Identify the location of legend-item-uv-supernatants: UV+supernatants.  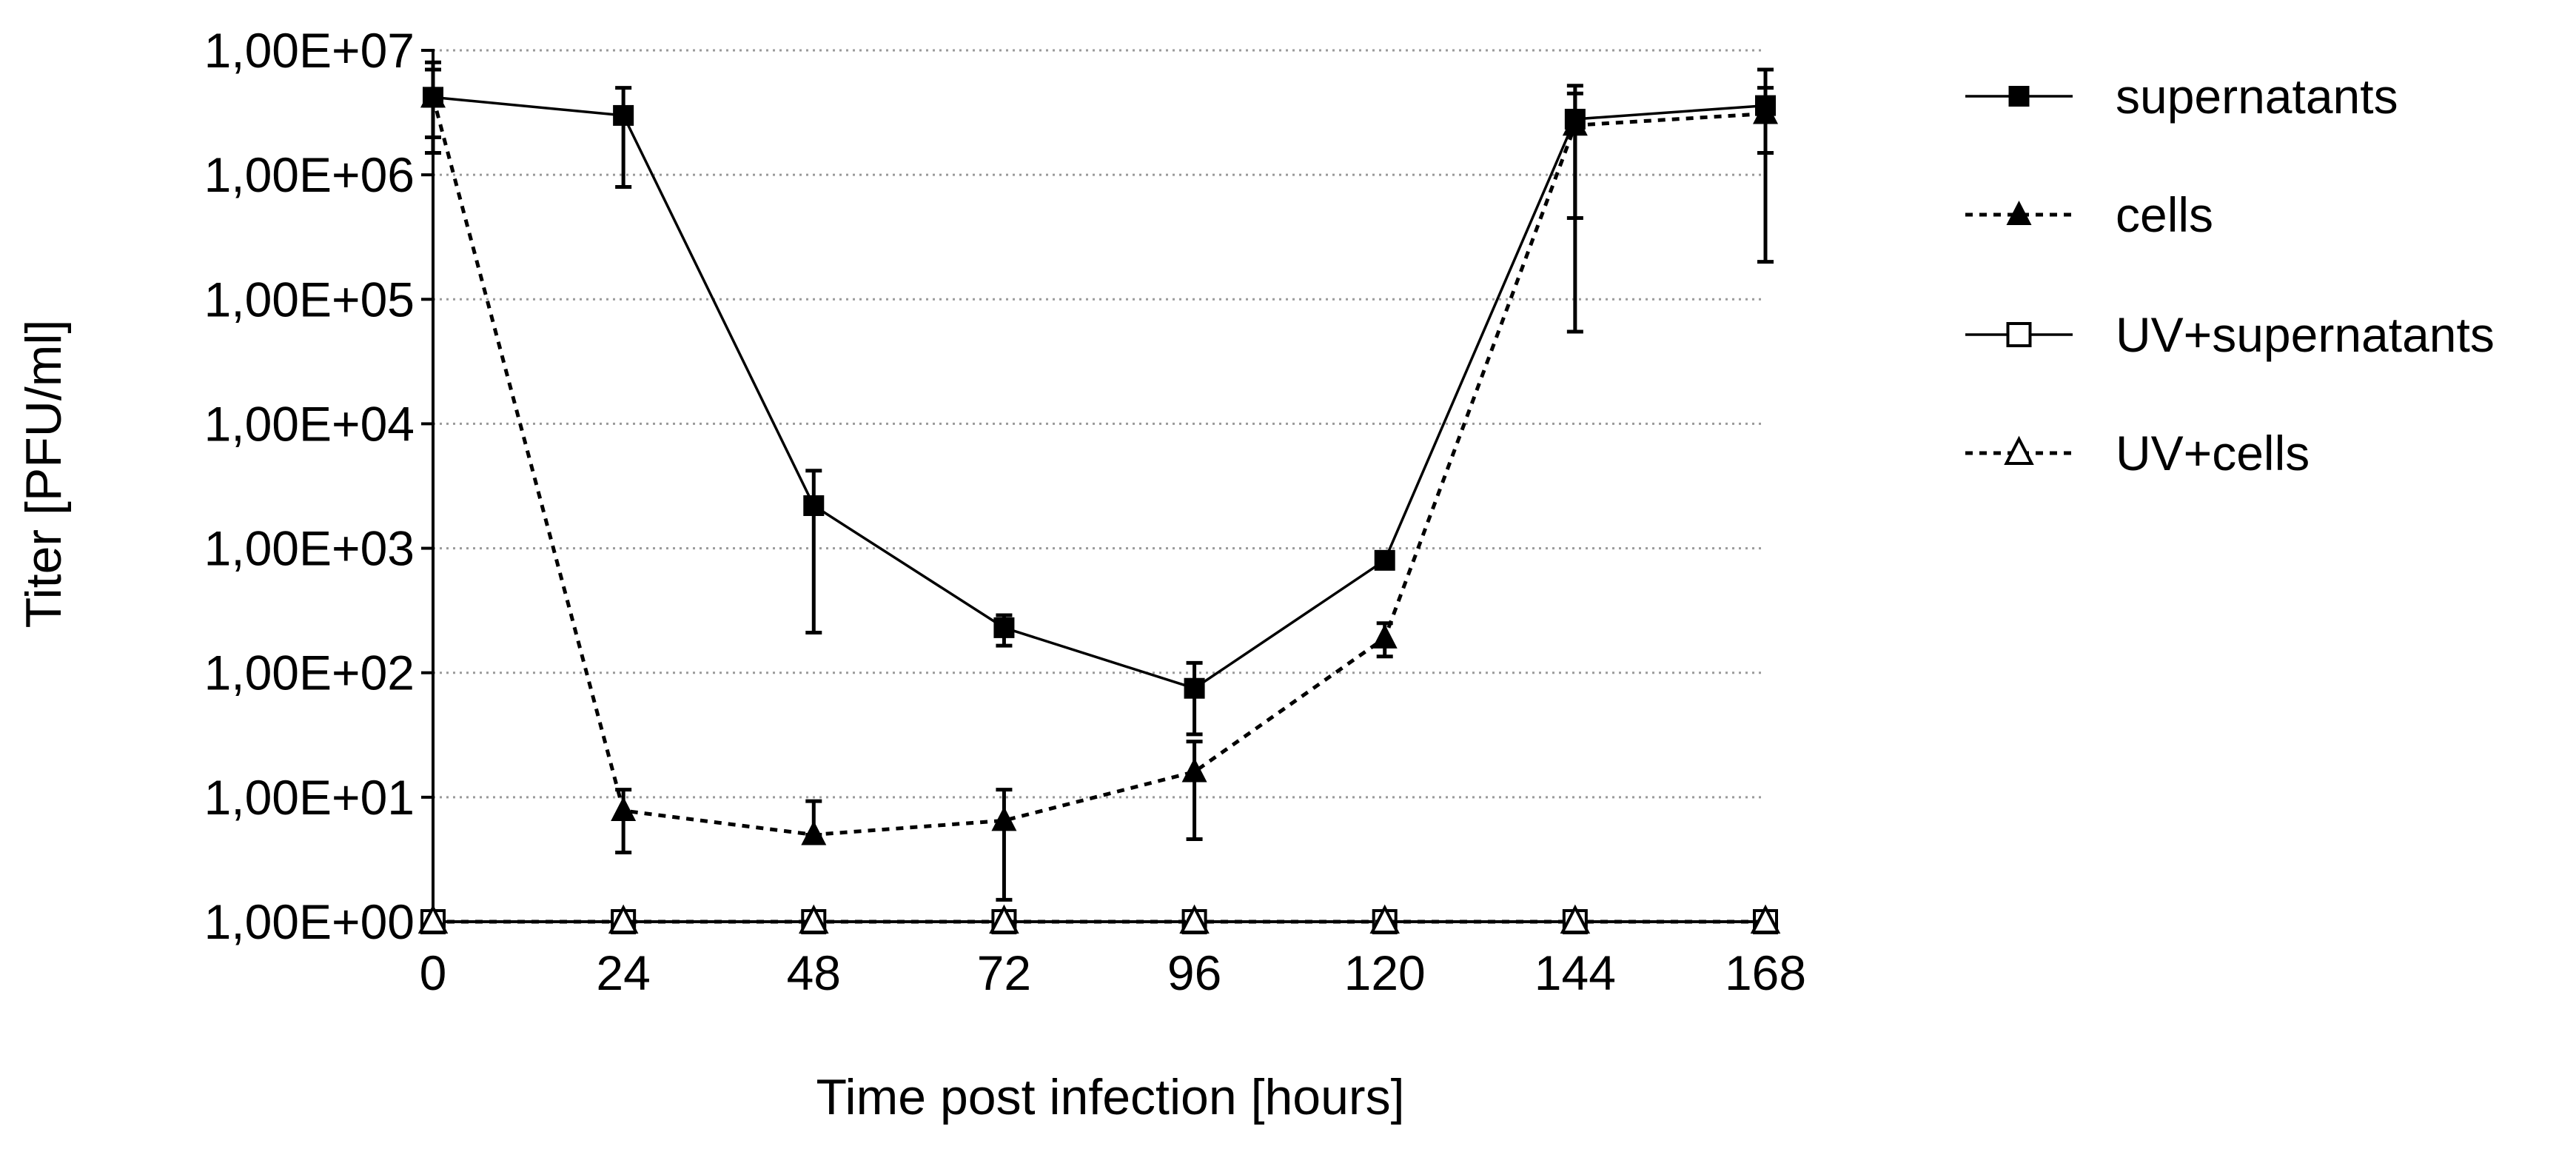
(2230, 334).